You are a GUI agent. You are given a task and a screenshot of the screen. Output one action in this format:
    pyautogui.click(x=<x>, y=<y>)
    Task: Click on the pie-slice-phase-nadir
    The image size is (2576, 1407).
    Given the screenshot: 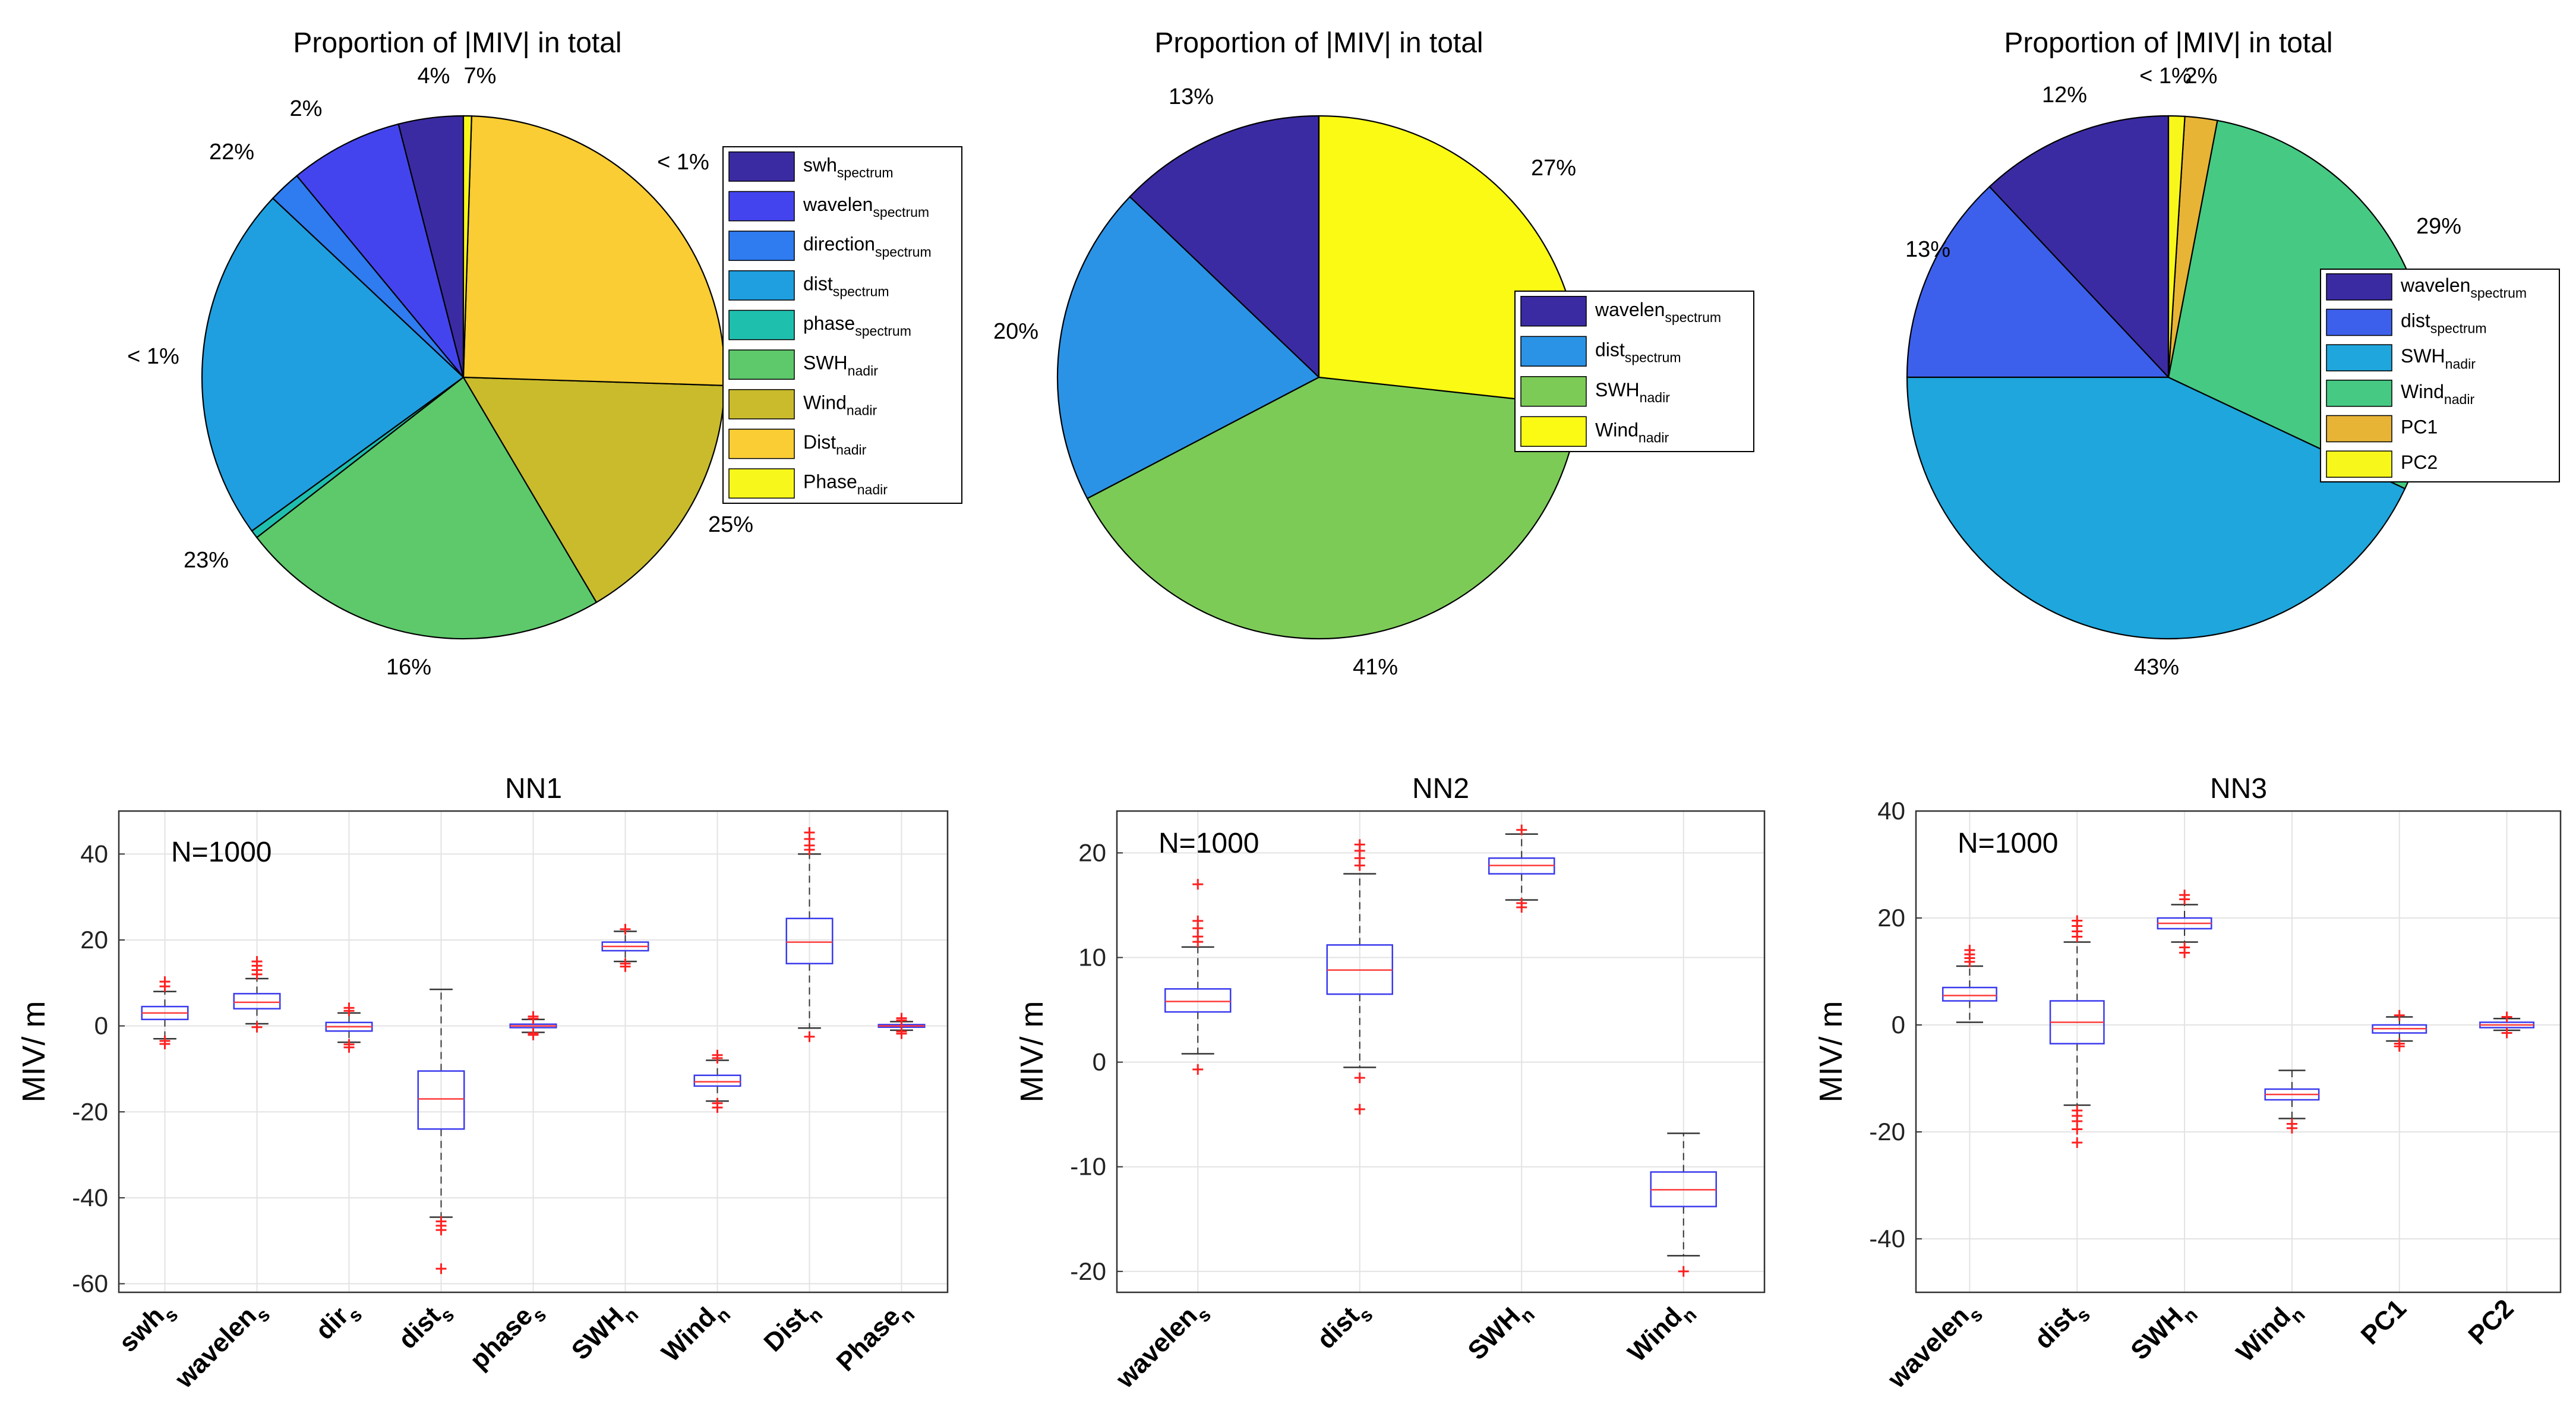 What is the action you would take?
    pyautogui.click(x=467, y=246)
    